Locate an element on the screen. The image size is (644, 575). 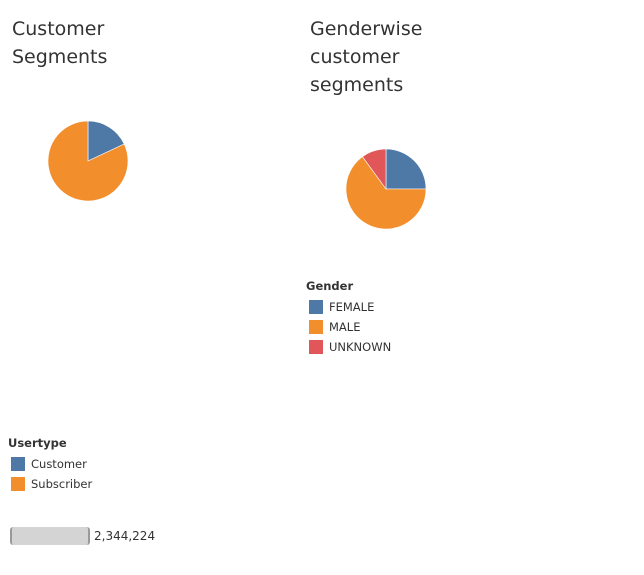
customer-segments-title: Customer Segments is located at coordinates (82, 43).